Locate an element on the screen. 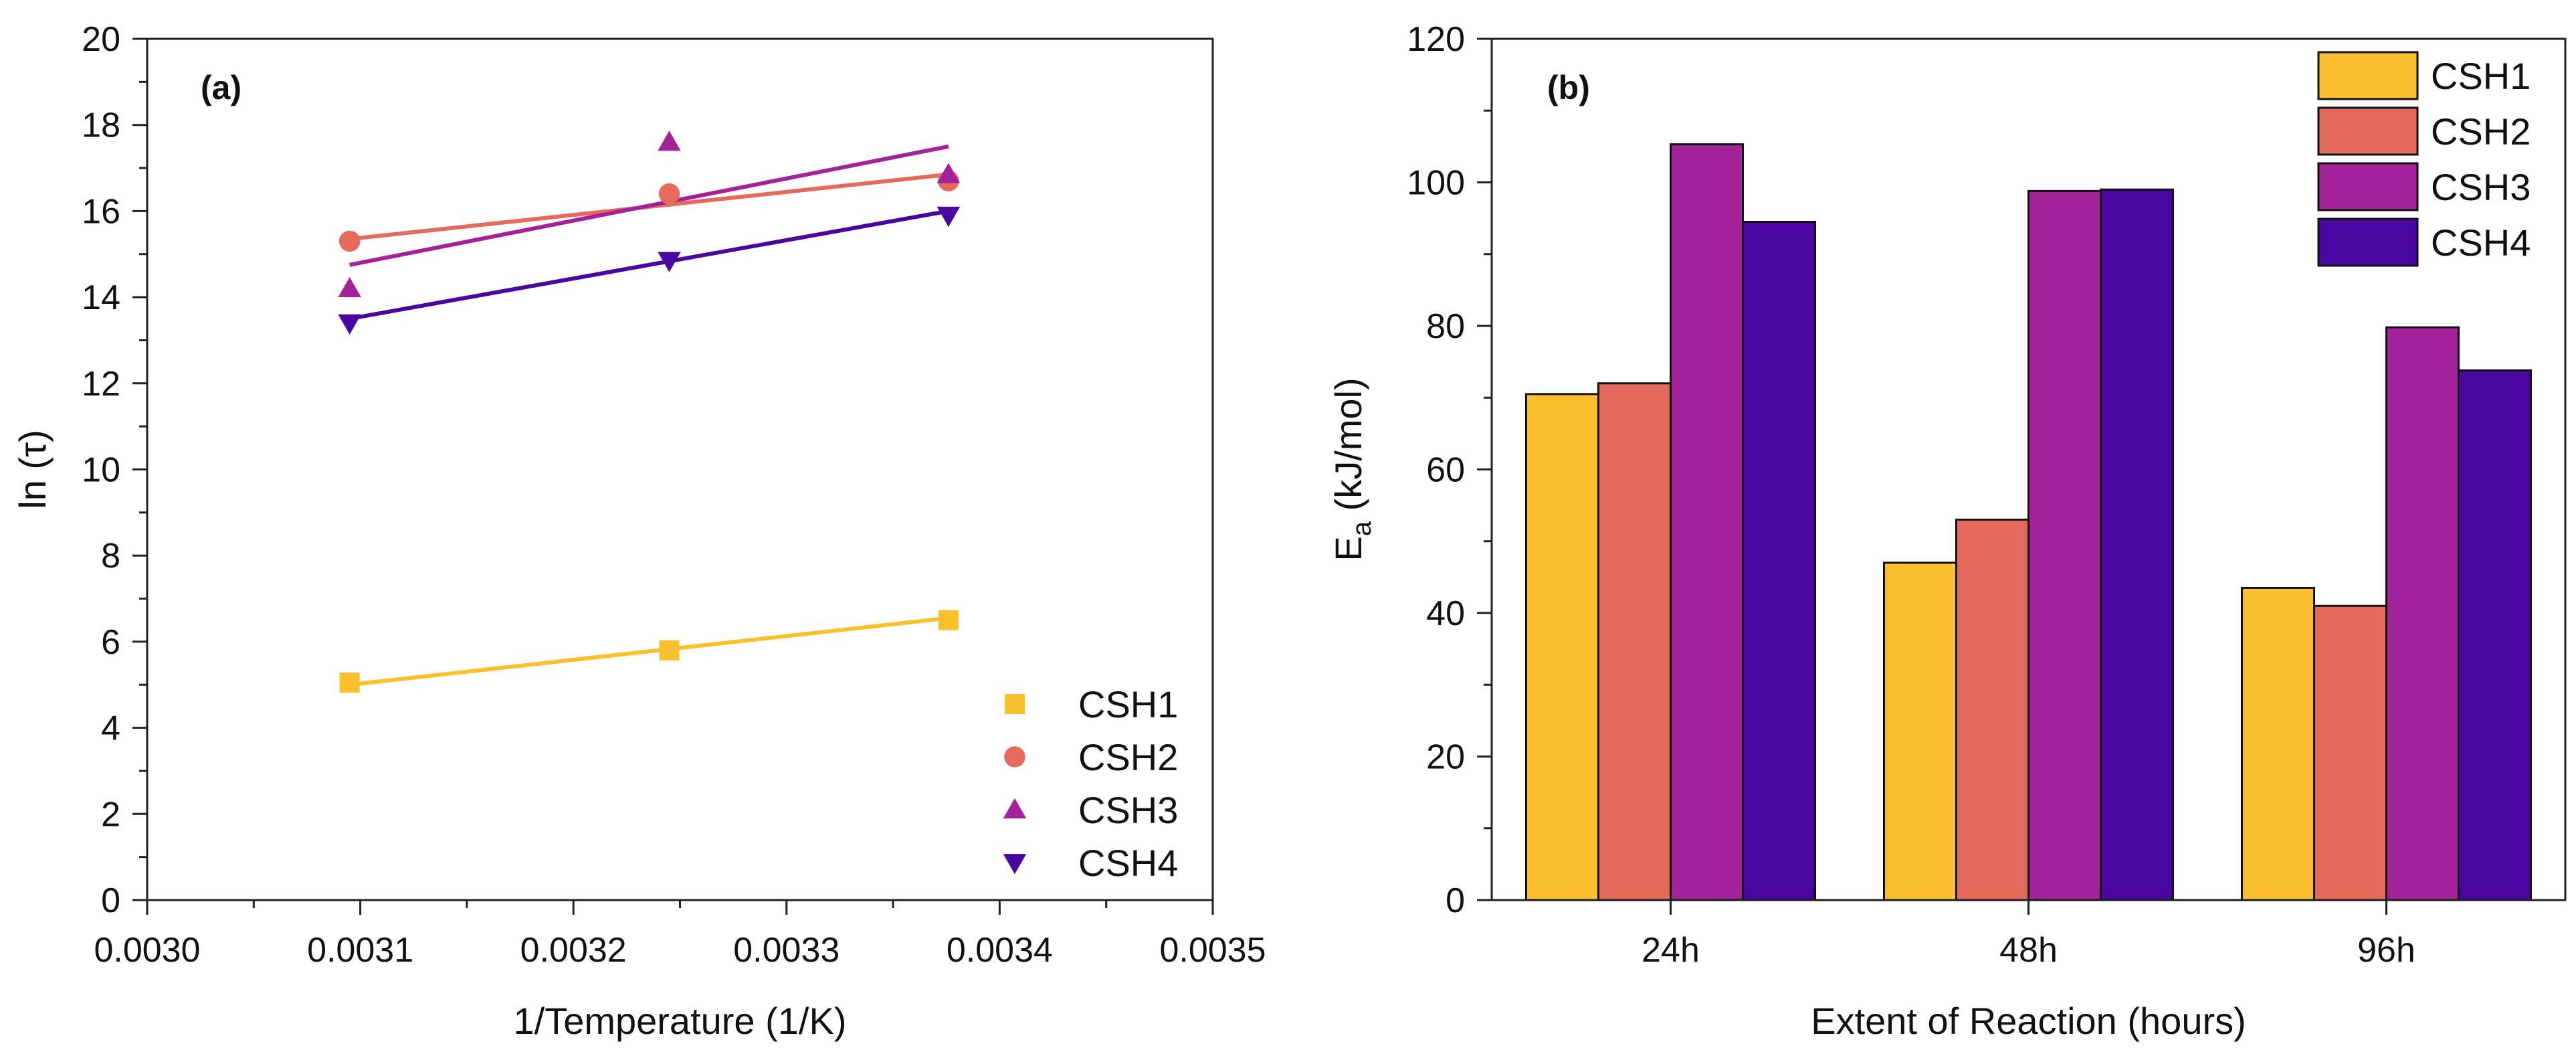 The image size is (2576, 1060). bar-csh3-48h is located at coordinates (2064, 545).